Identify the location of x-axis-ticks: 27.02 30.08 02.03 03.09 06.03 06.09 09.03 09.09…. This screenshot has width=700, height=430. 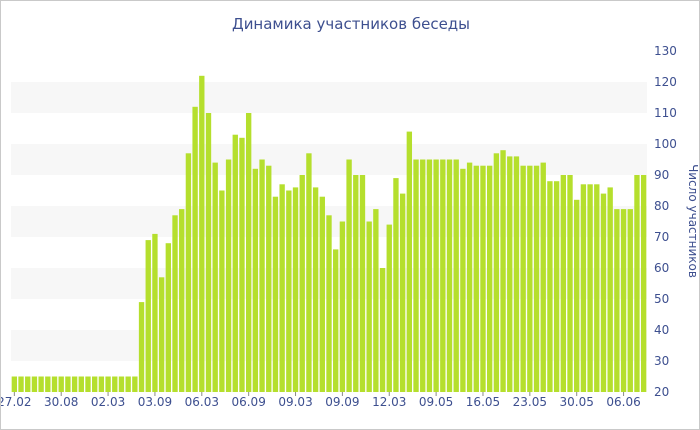
(321, 400).